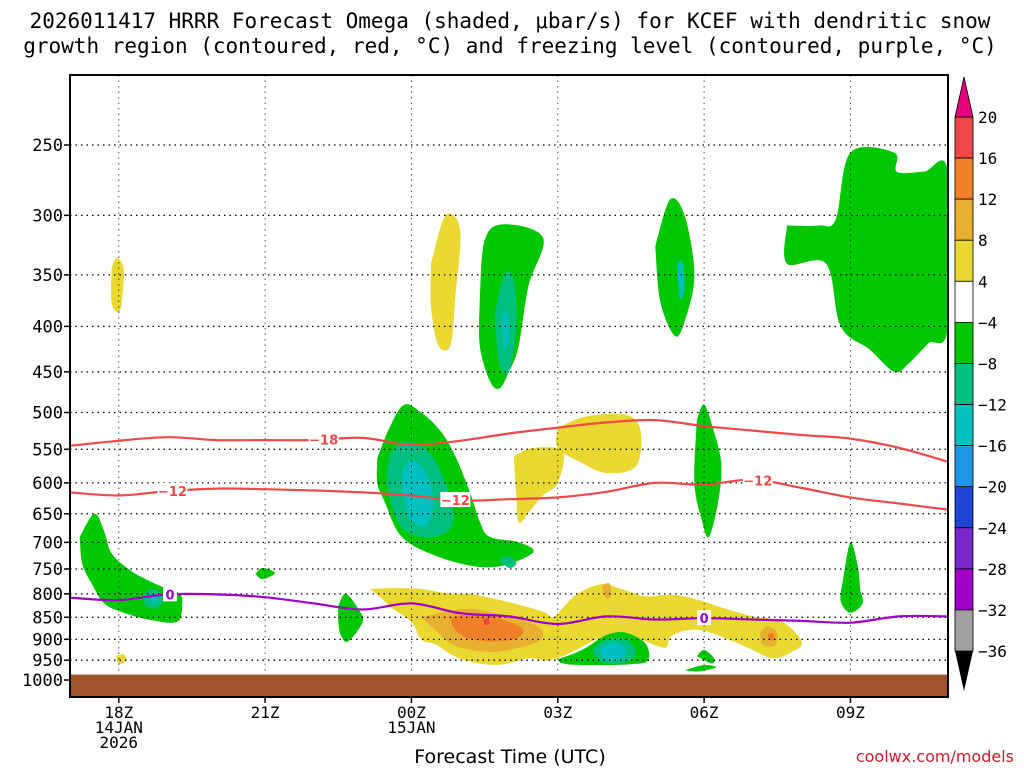 The image size is (1024, 768). Describe the element at coordinates (47, 595) in the screenshot. I see `y-tick-label: 800` at that location.